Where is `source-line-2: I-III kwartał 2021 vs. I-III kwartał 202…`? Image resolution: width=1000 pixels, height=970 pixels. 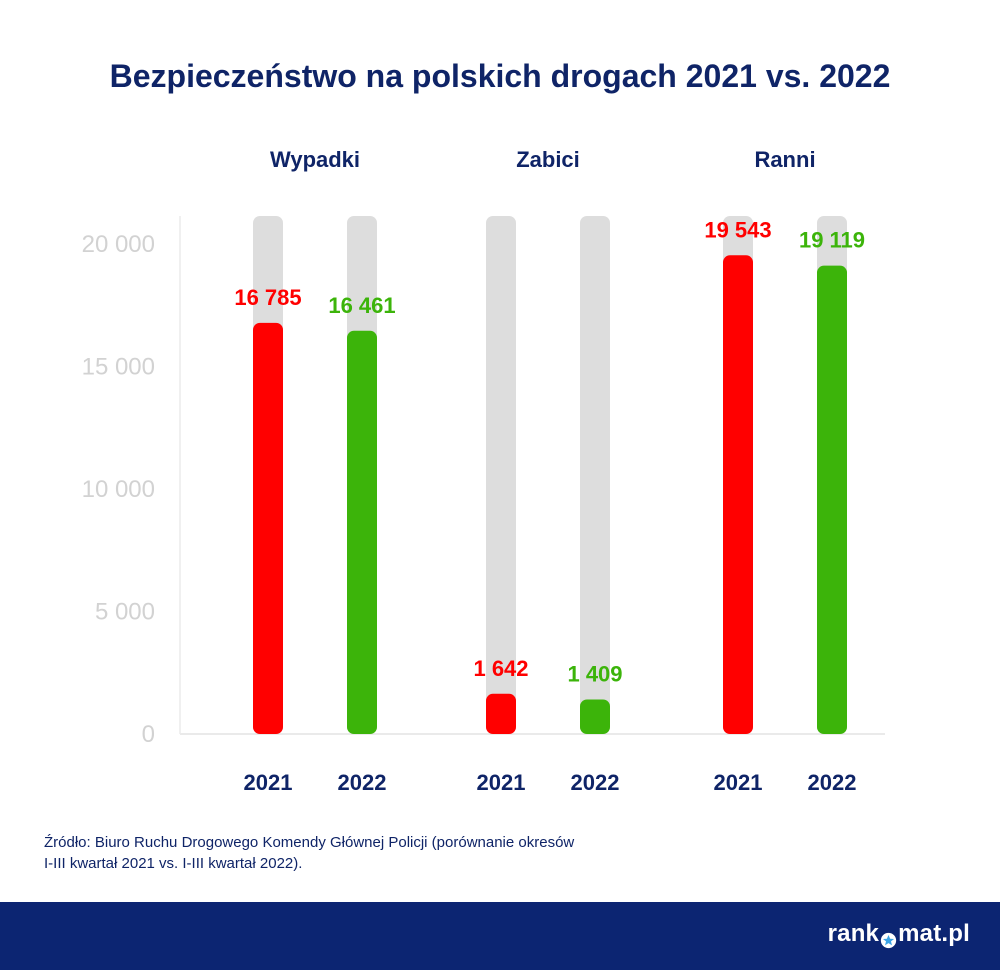
source-line-2: I-III kwartał 2021 vs. I-III kwartał 202… is located at coordinates (173, 863).